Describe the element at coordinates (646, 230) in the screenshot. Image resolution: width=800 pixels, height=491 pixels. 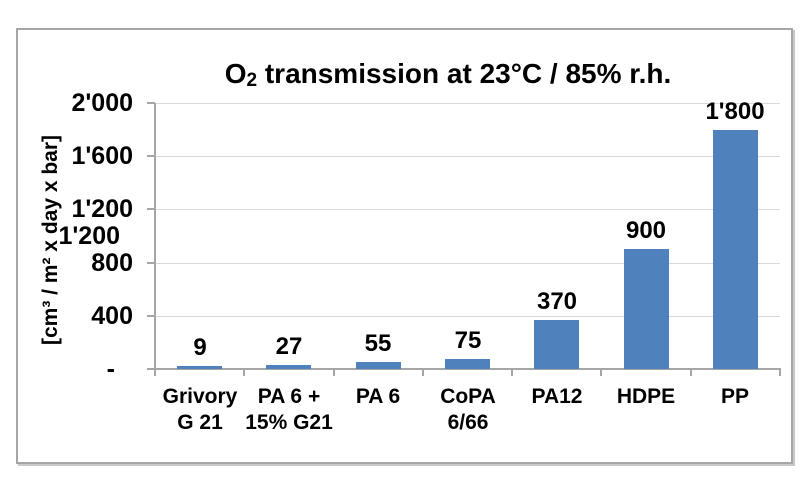
I see `bar-value-label: 900` at that location.